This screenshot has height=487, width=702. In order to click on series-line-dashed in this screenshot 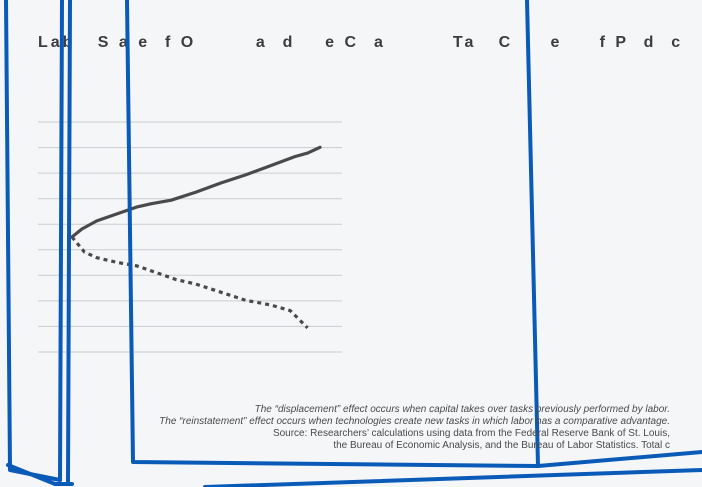, I will do `click(189, 282)`.